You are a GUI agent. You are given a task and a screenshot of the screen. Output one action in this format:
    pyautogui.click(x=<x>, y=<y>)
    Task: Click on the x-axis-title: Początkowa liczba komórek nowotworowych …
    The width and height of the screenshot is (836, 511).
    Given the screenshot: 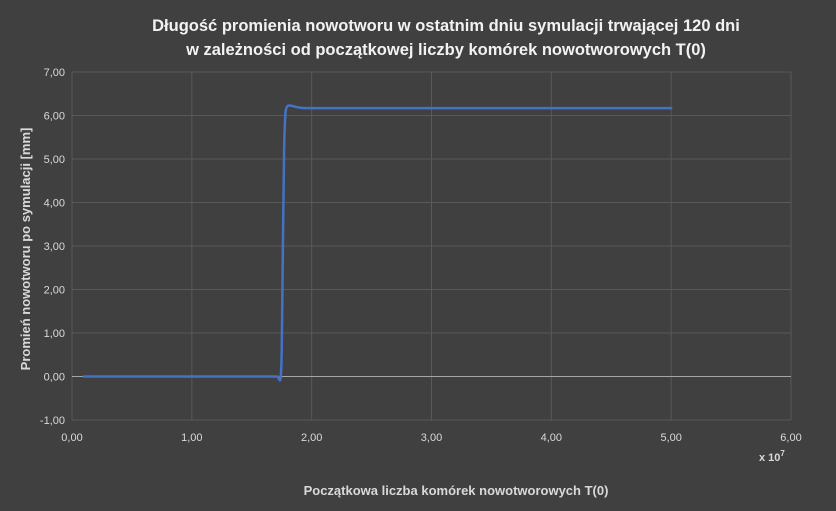 What is the action you would take?
    pyautogui.click(x=456, y=490)
    